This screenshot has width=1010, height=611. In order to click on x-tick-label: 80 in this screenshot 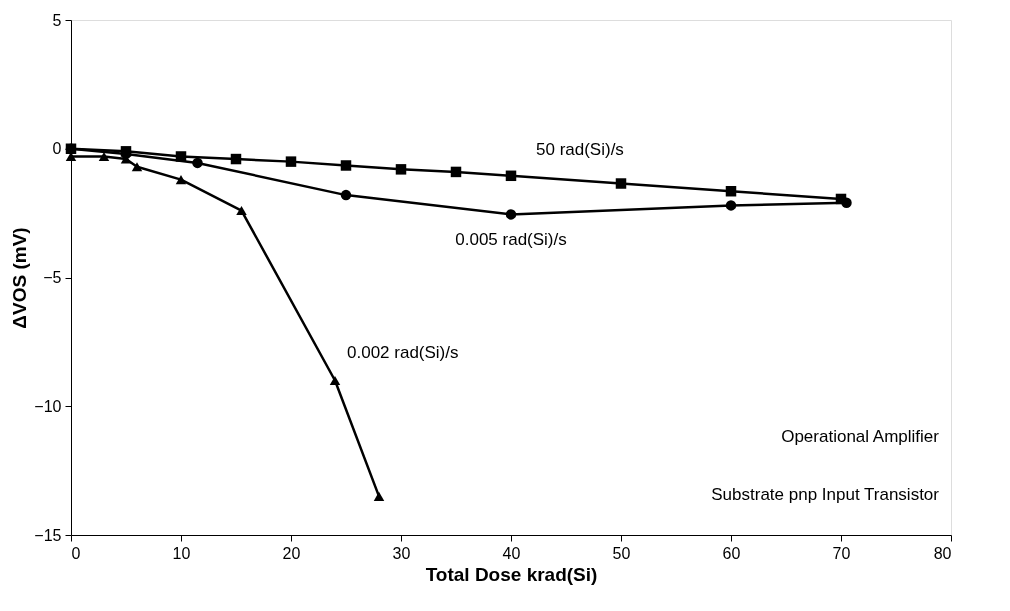, I will do `click(942, 553)`.